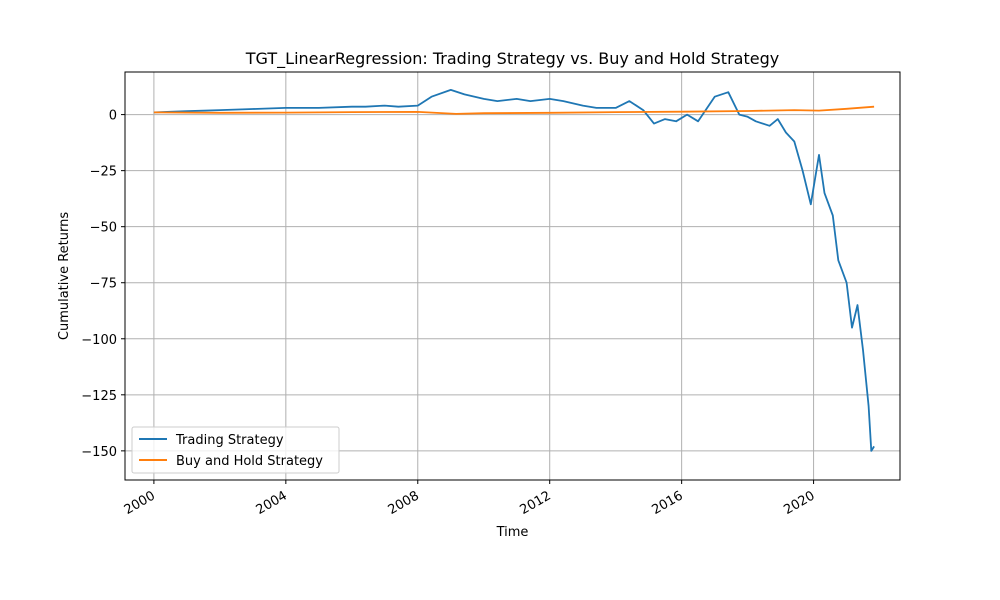  I want to click on x-axis: 2000 2004 2008 2012 2016 2020, so click(470, 499).